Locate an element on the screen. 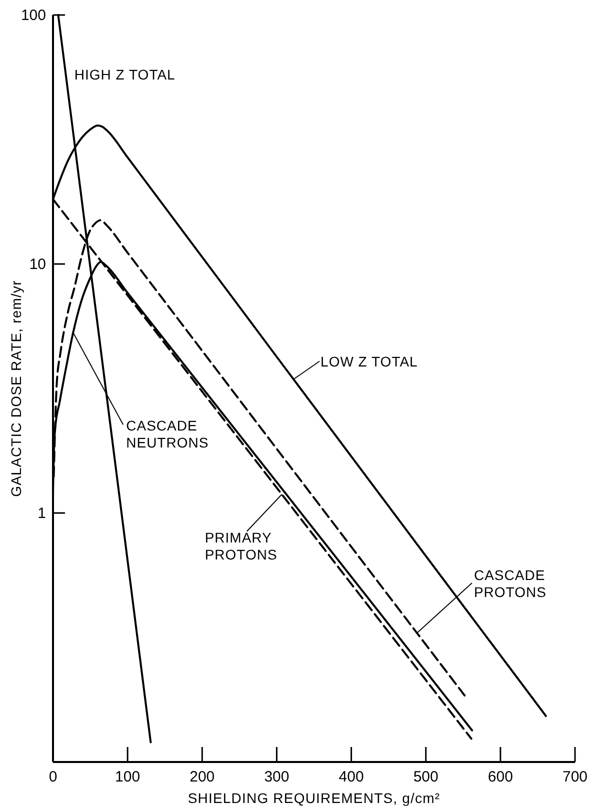  x-tick-label: 400 is located at coordinates (351, 777).